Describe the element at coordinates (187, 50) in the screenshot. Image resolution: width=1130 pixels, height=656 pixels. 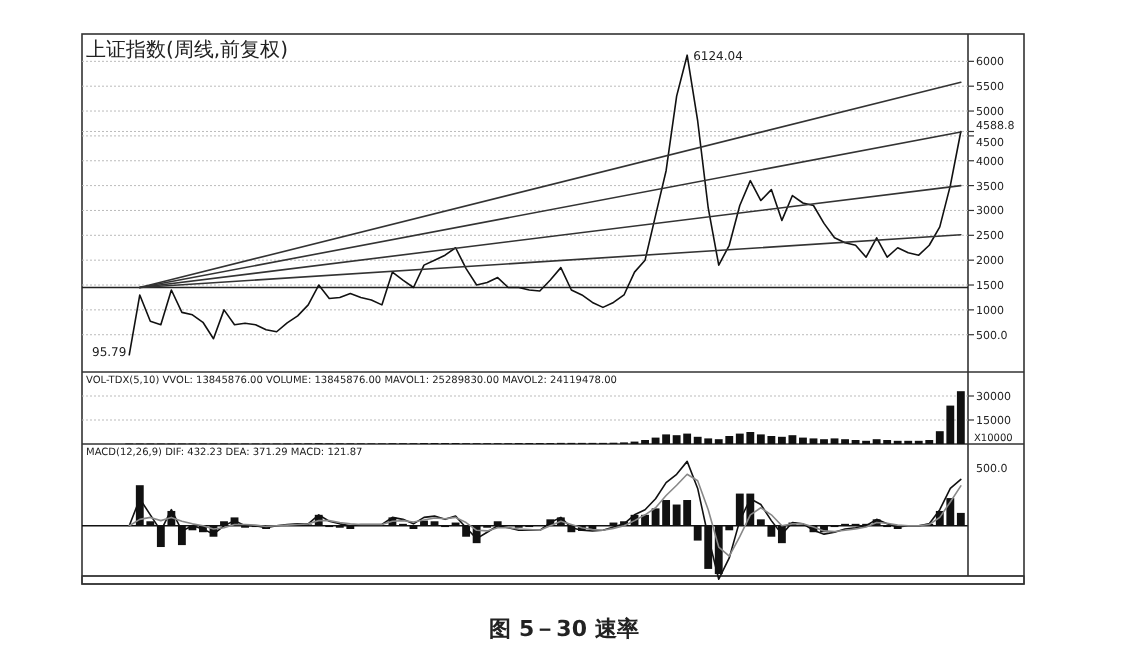
I see `chart-title: 上证指数(周线,前复权)` at that location.